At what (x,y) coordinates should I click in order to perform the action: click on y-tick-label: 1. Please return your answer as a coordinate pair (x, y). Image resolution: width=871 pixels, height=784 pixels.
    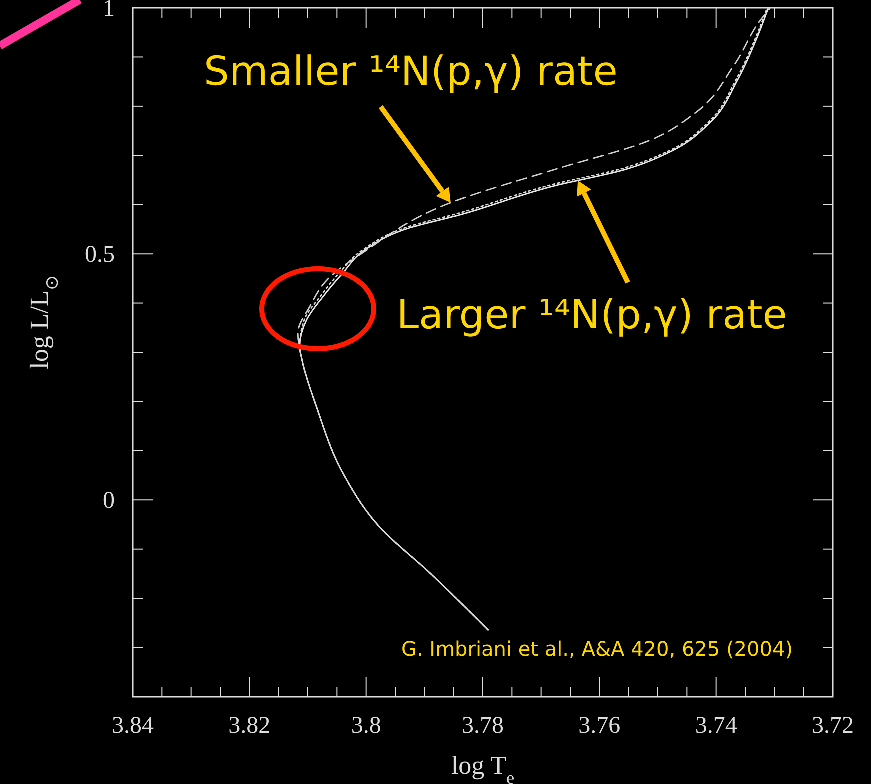
    Looking at the image, I should click on (109, 11).